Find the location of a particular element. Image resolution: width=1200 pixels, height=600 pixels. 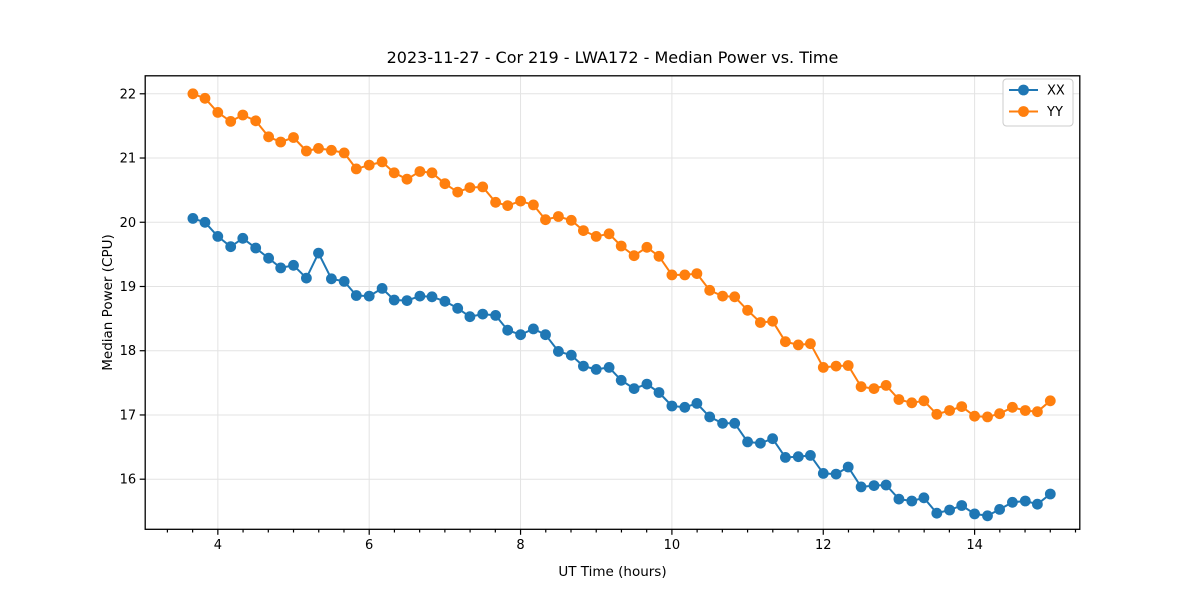

y-tick-label: 19 is located at coordinates (128, 287).